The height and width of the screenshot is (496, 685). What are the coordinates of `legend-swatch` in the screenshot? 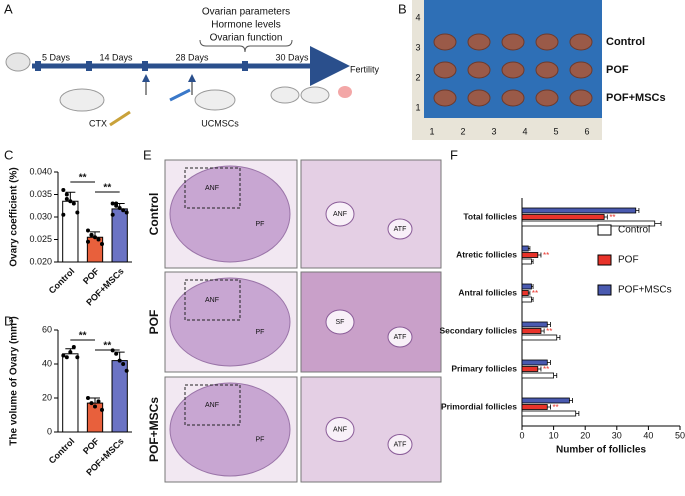 It's located at (604, 260).